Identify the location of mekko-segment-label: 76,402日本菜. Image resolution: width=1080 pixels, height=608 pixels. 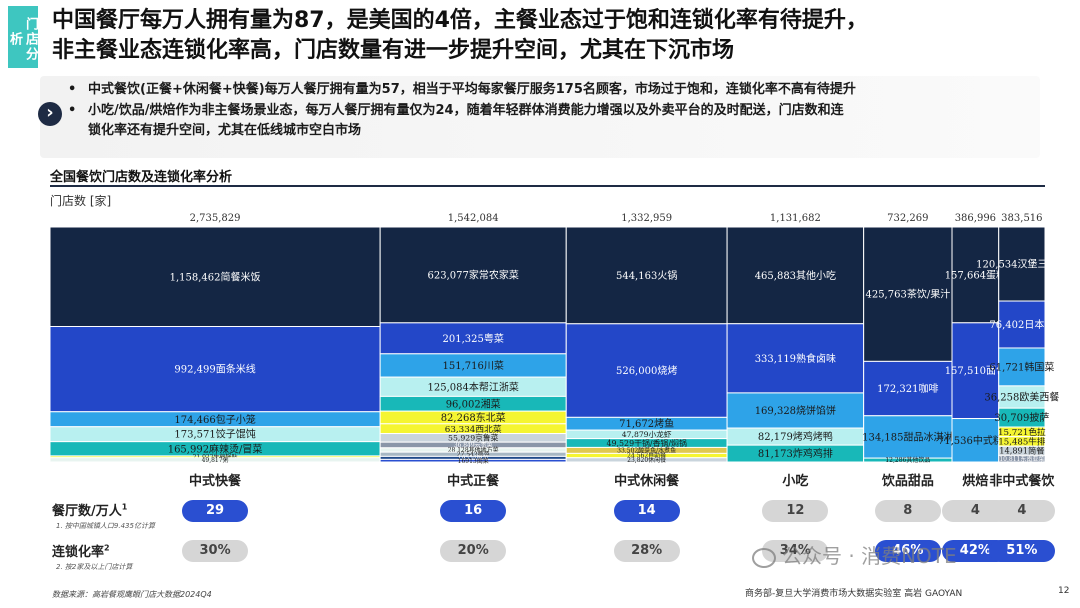
(1021, 324).